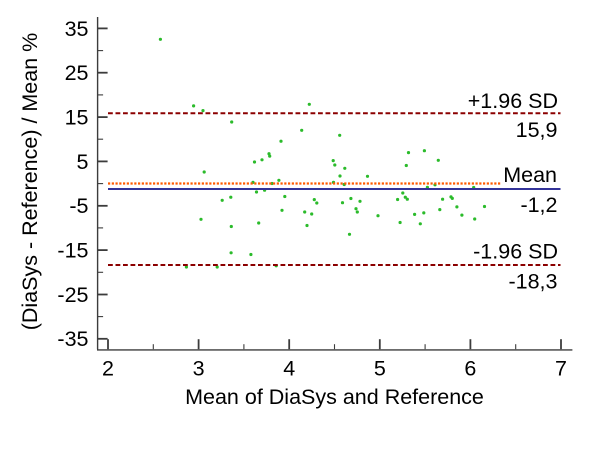 Image resolution: width=600 pixels, height=450 pixels. Describe the element at coordinates (537, 130) in the screenshot. I see `svg-text: 15,9` at that location.